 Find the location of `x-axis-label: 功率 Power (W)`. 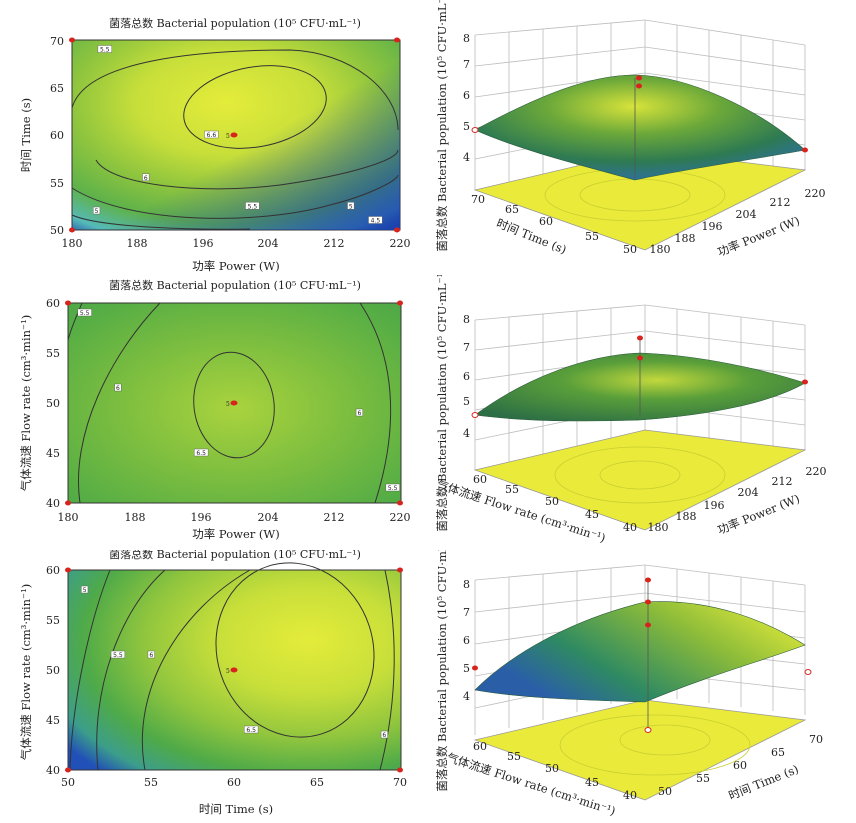

x-axis-label: 功率 Power (W) is located at coordinates (235, 534).